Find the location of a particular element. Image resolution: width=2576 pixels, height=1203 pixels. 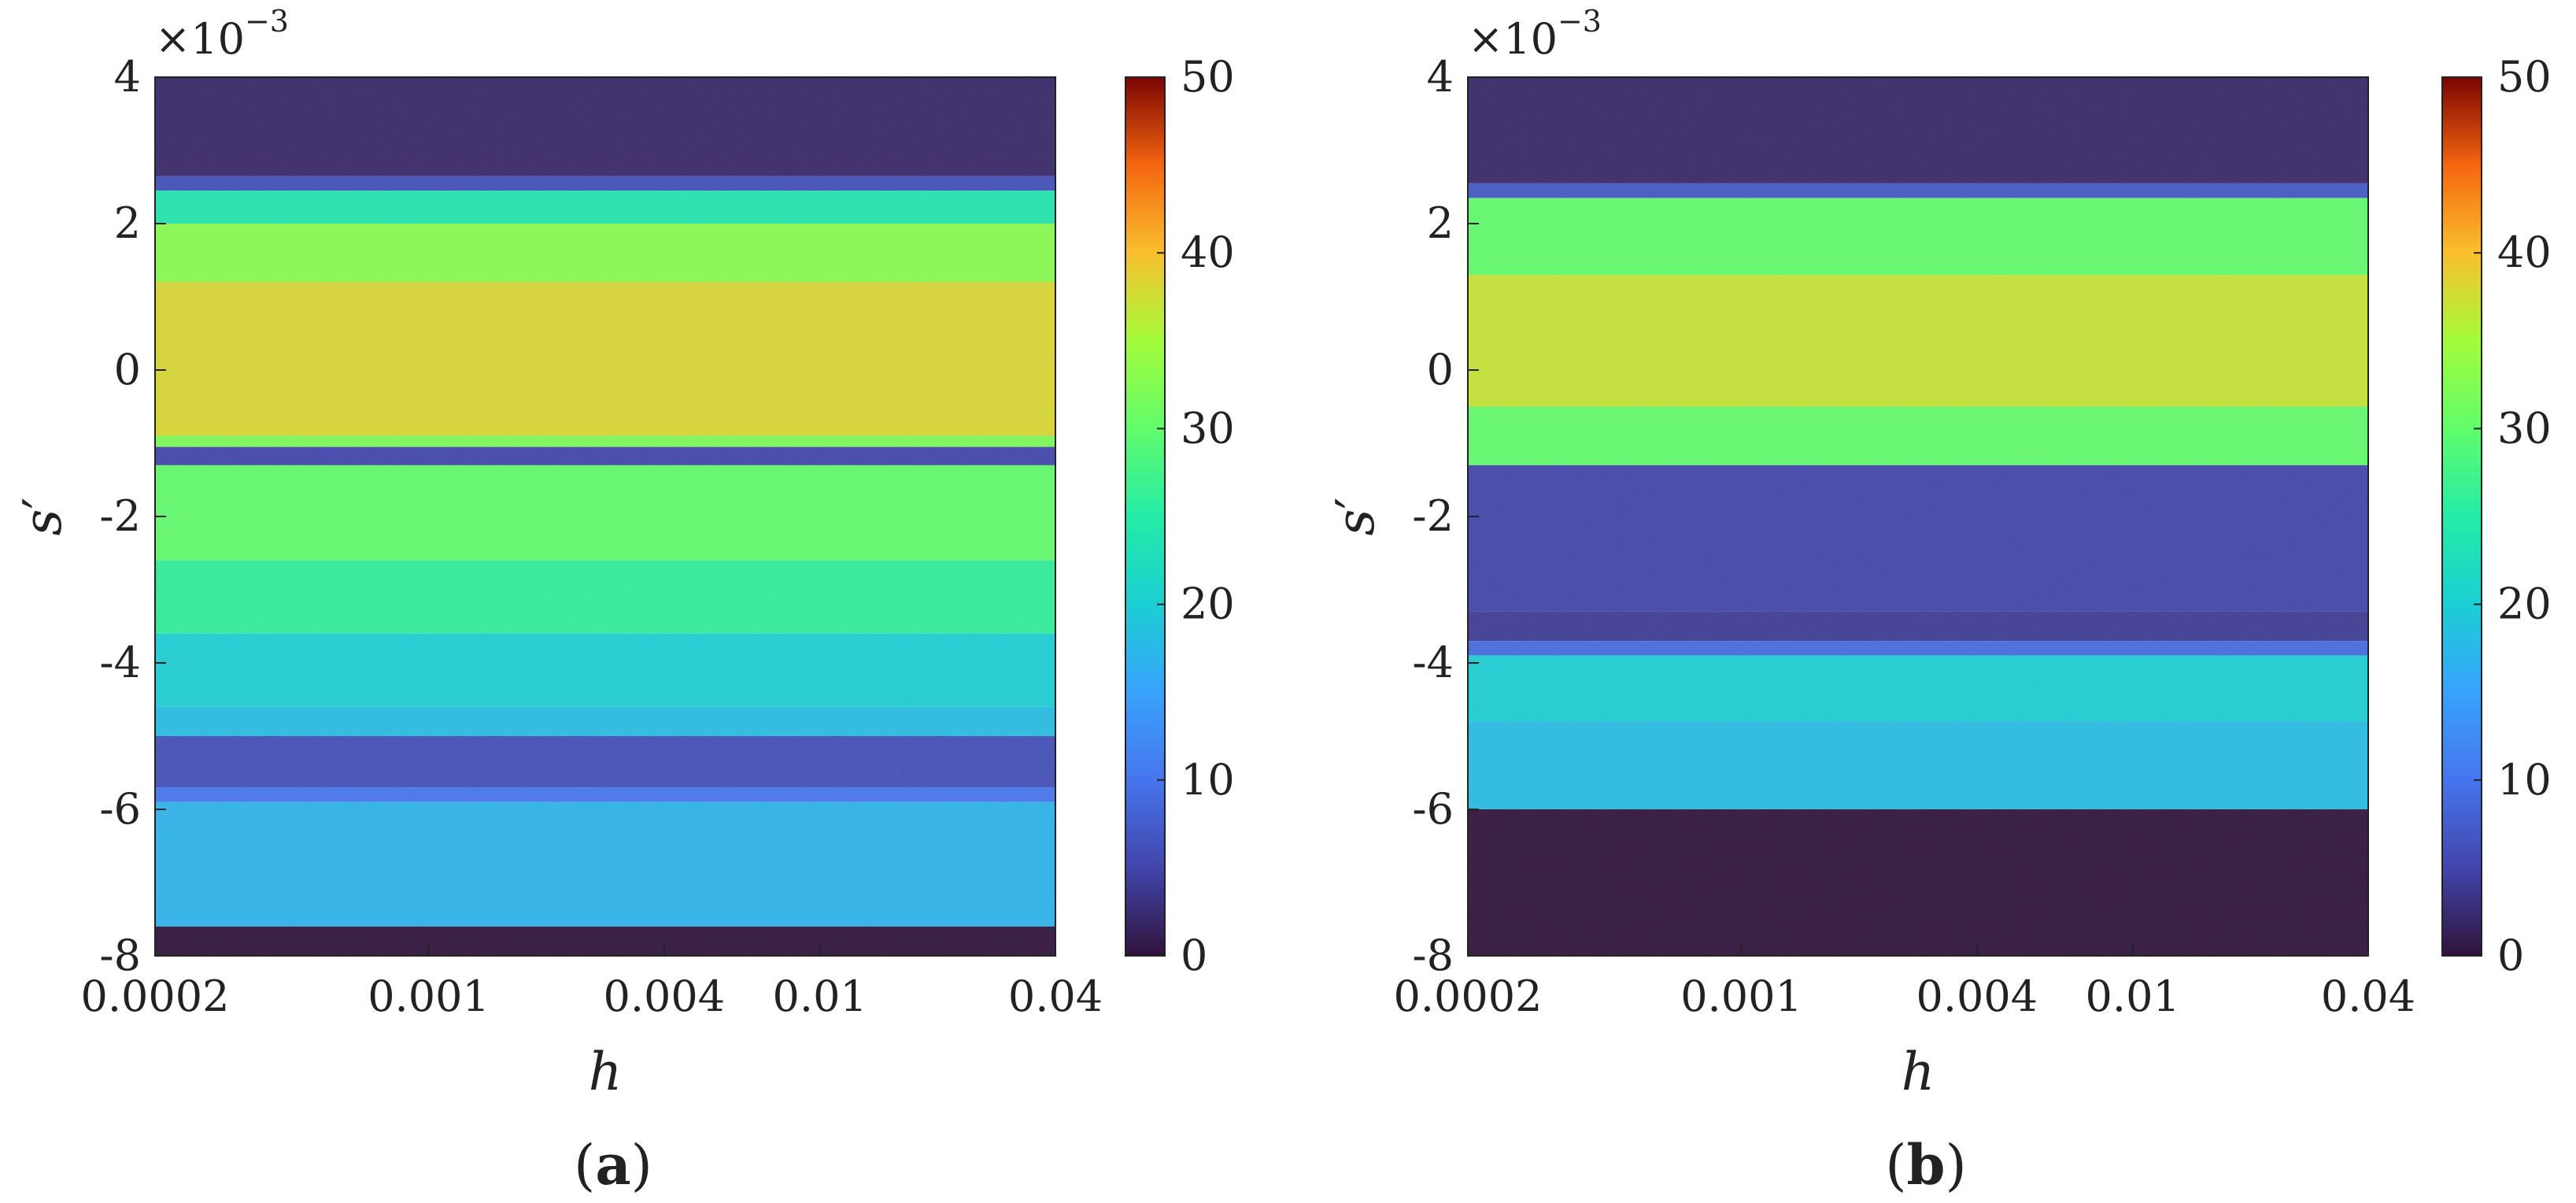

colorbar-a: 0 10 20 30 40 50 is located at coordinates (1180, 516).